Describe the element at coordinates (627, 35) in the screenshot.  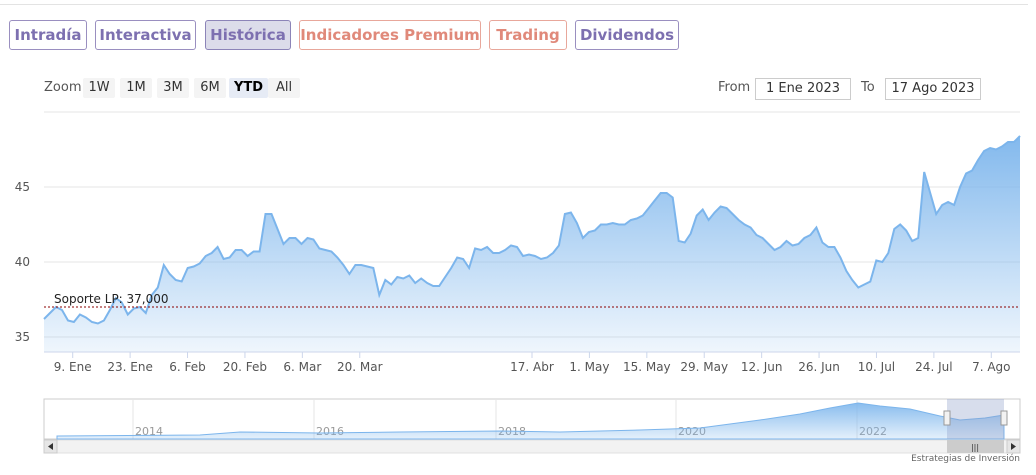
I see `tab-dividendos: Dividendos` at that location.